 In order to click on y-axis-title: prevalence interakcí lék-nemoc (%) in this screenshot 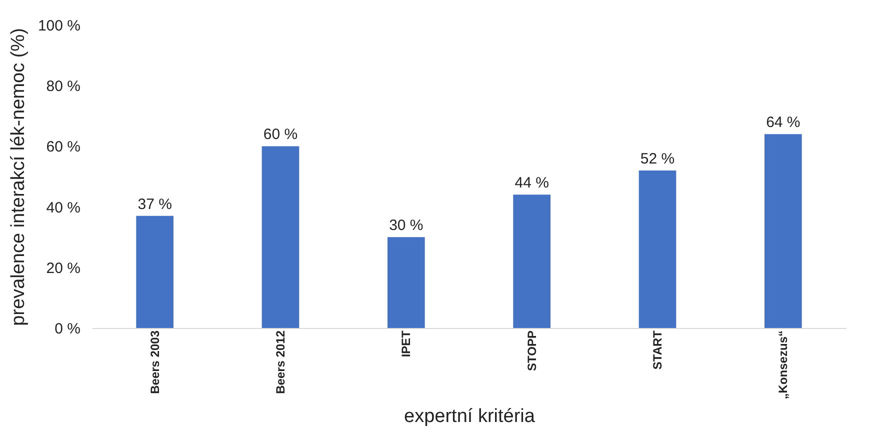, I will do `click(18, 177)`.